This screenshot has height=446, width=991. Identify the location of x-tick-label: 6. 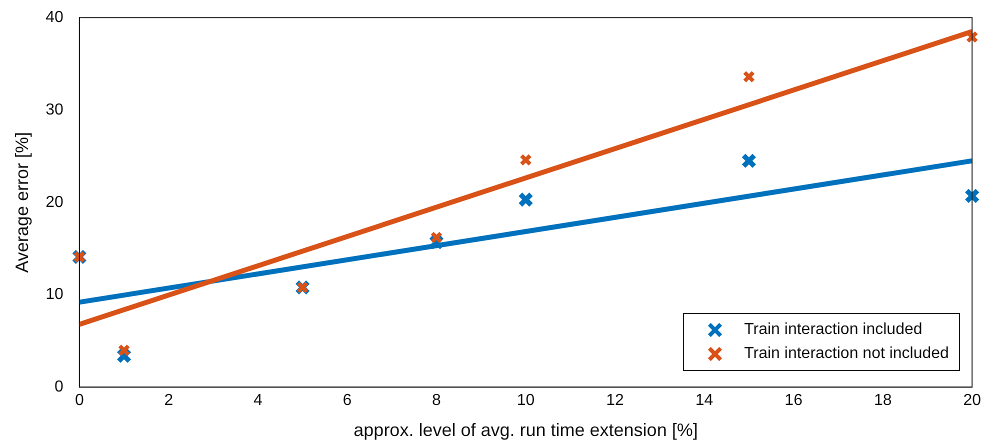
(347, 401).